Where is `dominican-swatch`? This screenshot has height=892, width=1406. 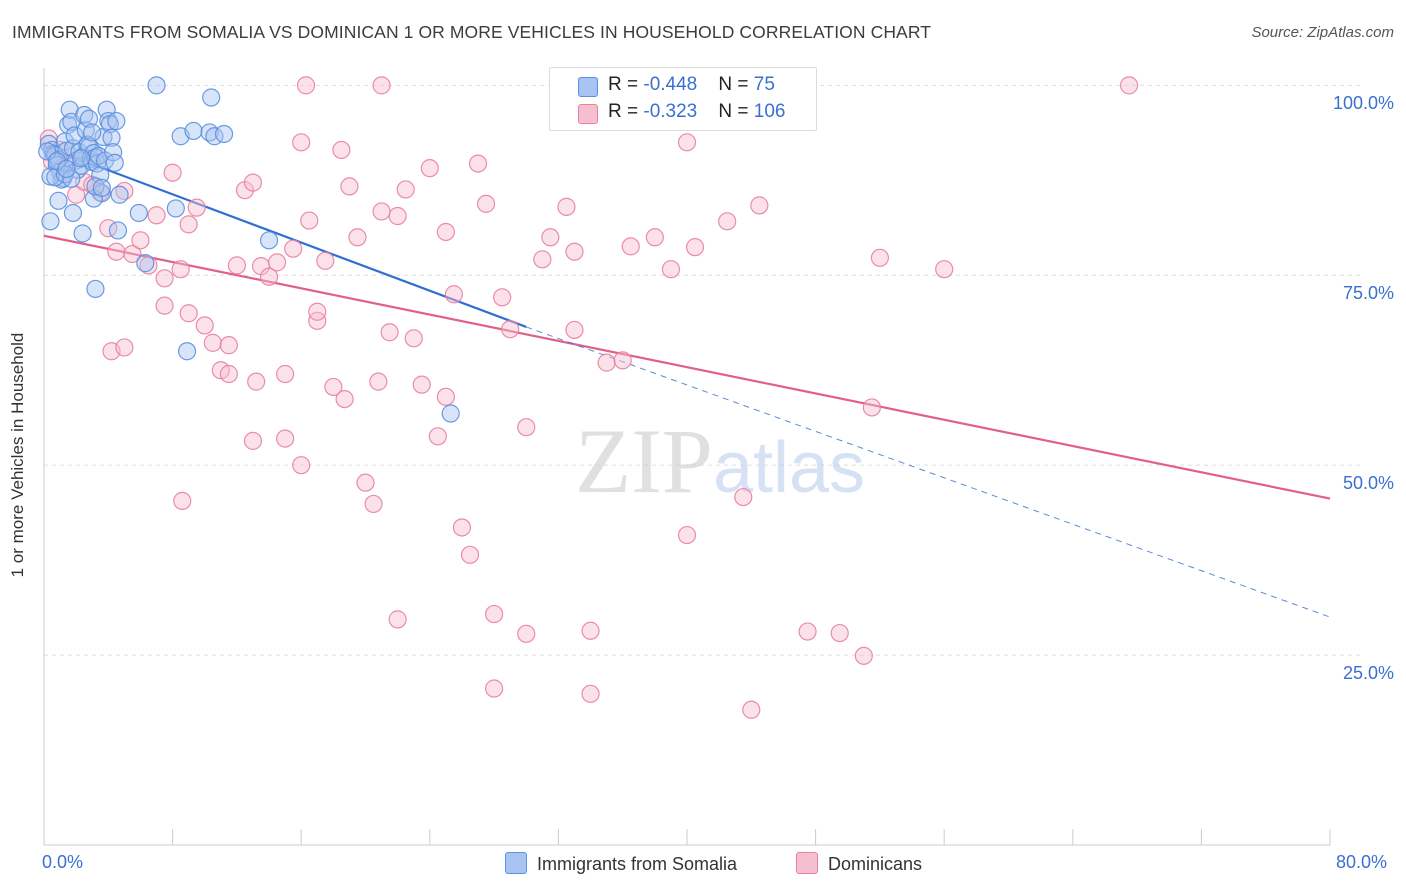 dominican-swatch is located at coordinates (588, 114).